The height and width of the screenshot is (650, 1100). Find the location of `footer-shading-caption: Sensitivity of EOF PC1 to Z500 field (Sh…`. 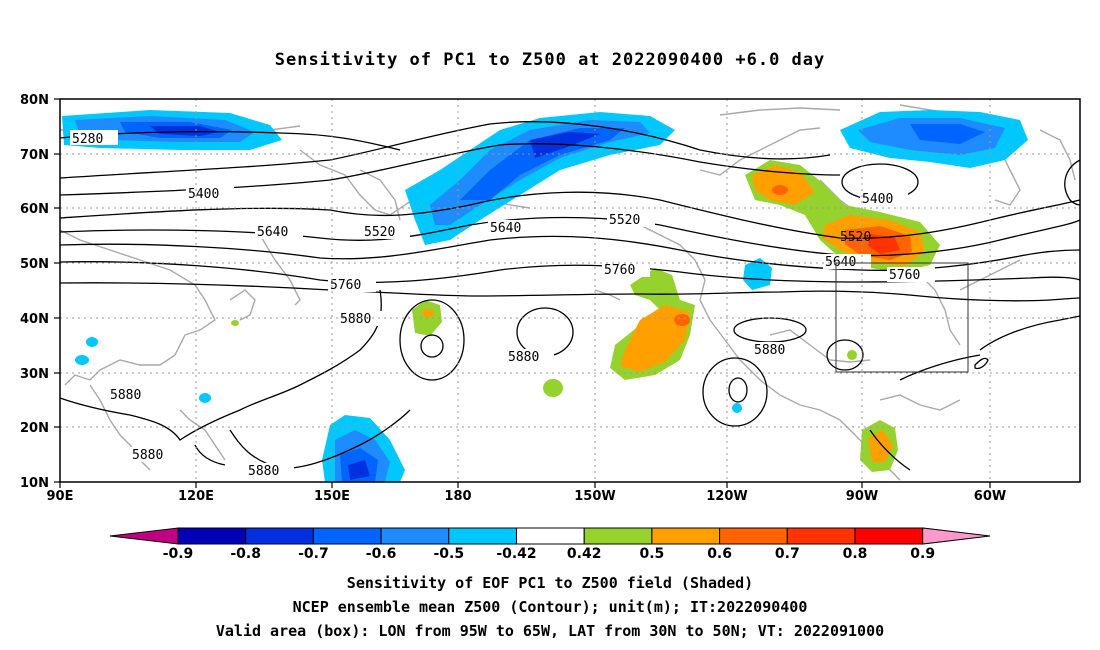

footer-shading-caption: Sensitivity of EOF PC1 to Z500 field (Sh… is located at coordinates (550, 583).